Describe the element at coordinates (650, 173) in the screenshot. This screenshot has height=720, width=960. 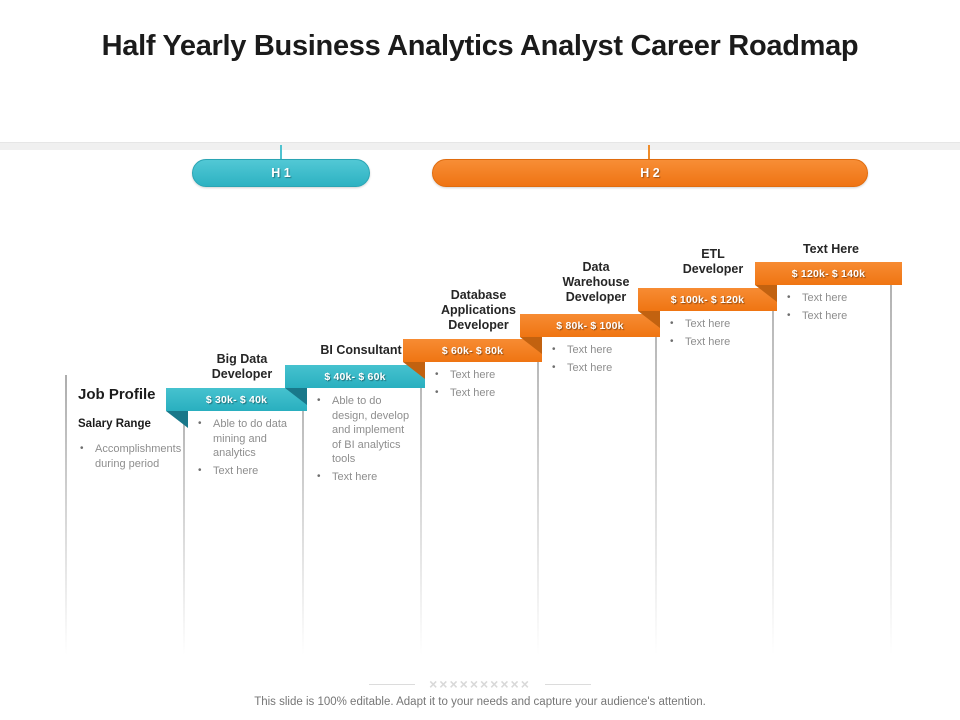
I see `h2-pill: H 2` at that location.